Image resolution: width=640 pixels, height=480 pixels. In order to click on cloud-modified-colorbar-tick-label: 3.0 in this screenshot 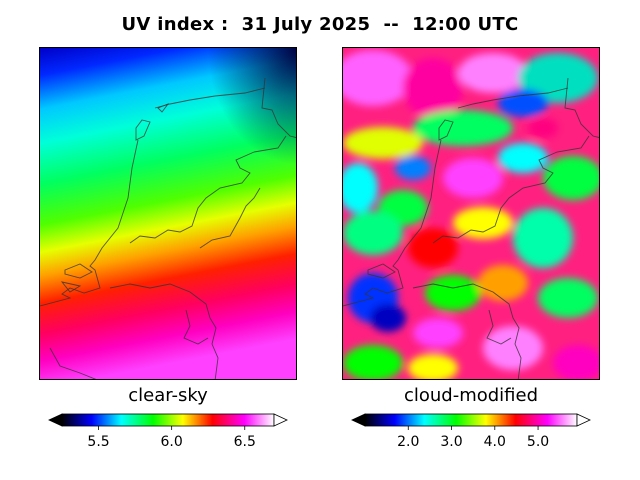, I will do `click(451, 442)`.